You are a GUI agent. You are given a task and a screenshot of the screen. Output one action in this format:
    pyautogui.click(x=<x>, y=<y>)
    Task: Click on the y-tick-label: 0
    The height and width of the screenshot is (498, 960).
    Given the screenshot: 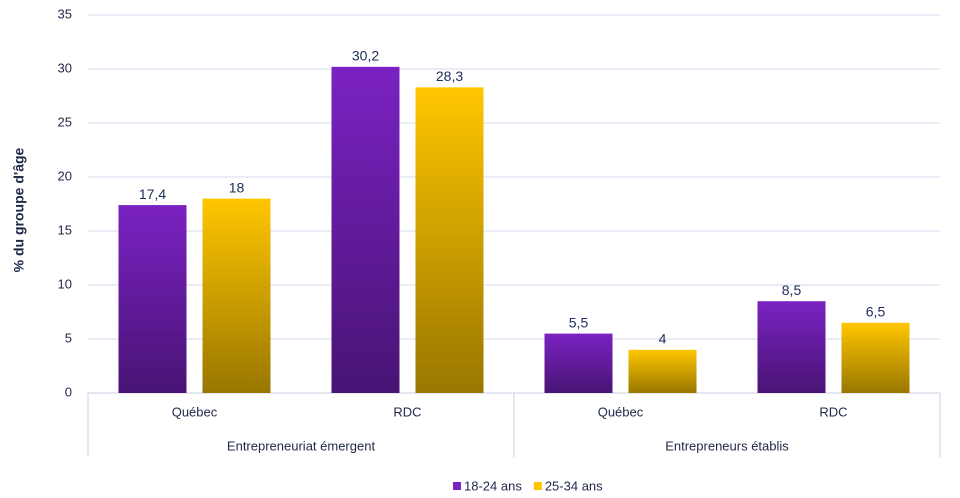 What is the action you would take?
    pyautogui.click(x=68, y=391)
    